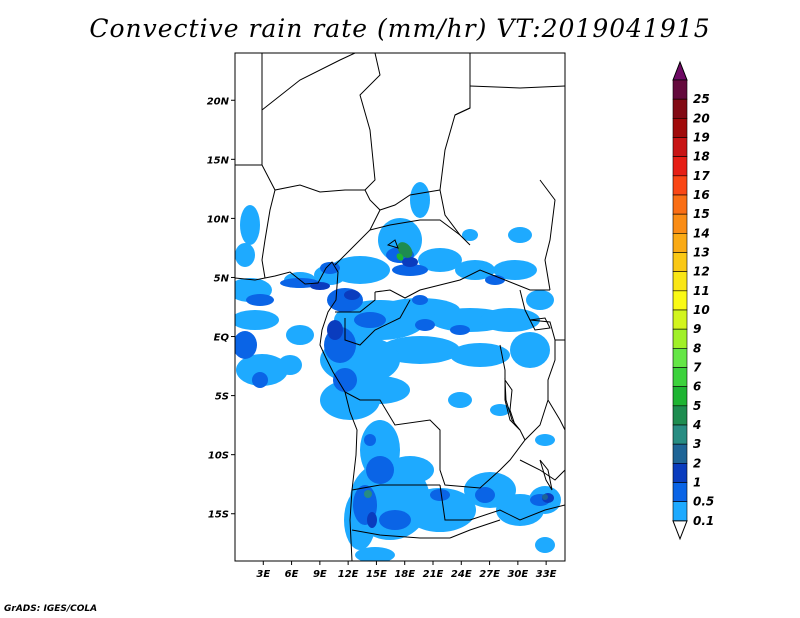 The height and width of the screenshot is (618, 800). I want to click on colorbar: 25 20 19 18 17 16 15 14 13 12 11 10 9 8 7 6 5 4 3 2 1 0.5 0.1, so click(693, 300).